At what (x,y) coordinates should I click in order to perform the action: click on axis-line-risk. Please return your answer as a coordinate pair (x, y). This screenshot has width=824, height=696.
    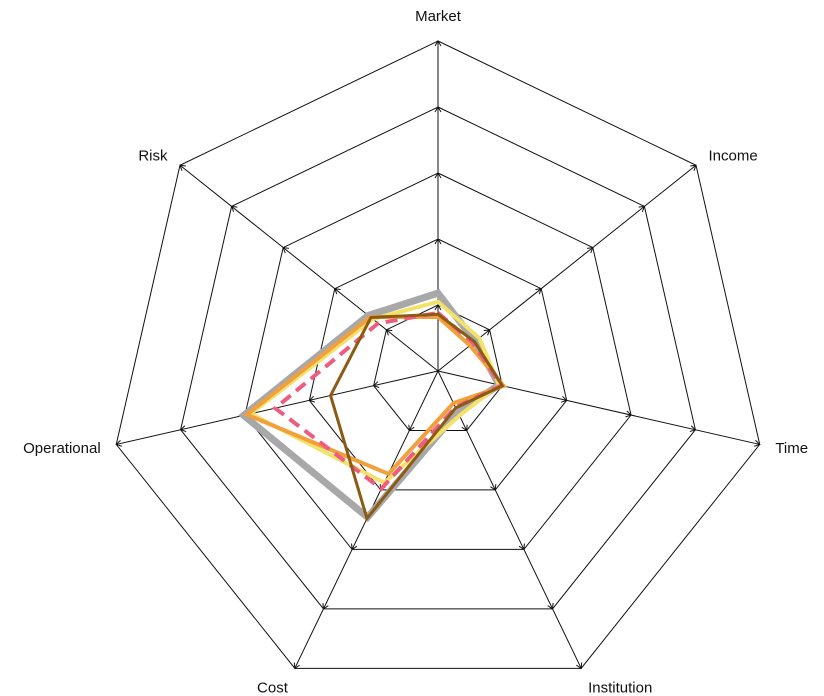
    Looking at the image, I should click on (309, 268).